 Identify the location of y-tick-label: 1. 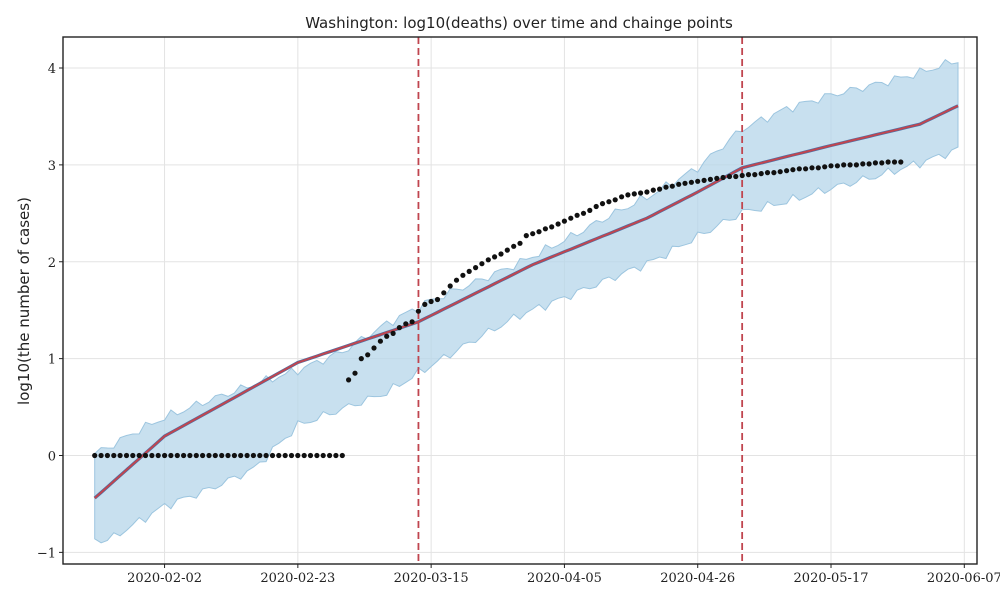
(52, 360).